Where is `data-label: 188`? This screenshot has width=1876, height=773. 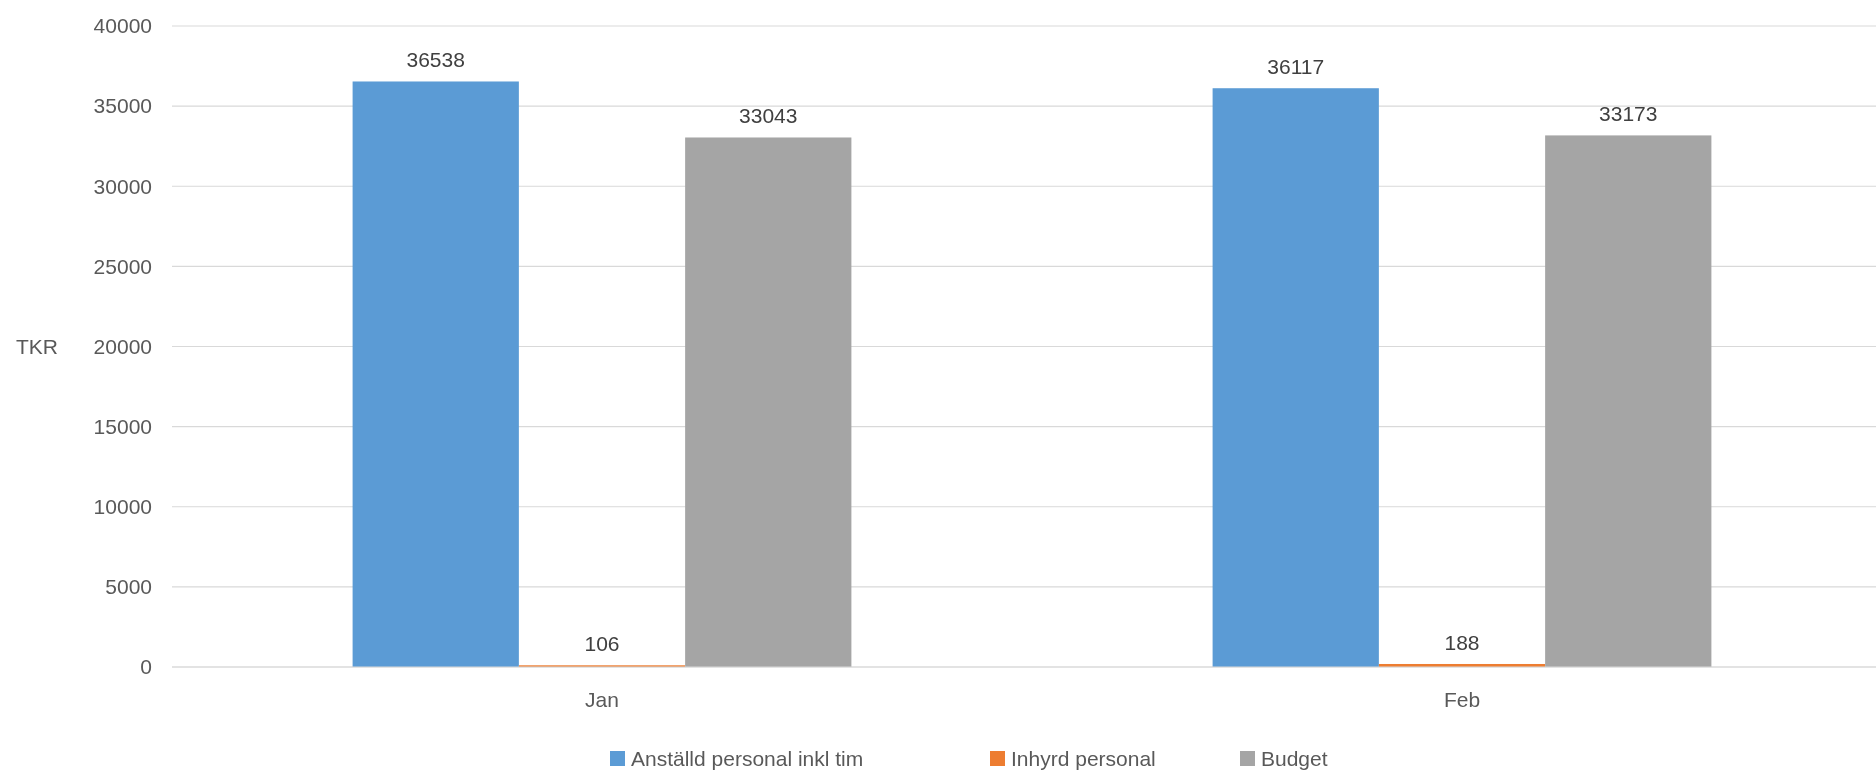 data-label: 188 is located at coordinates (1462, 642).